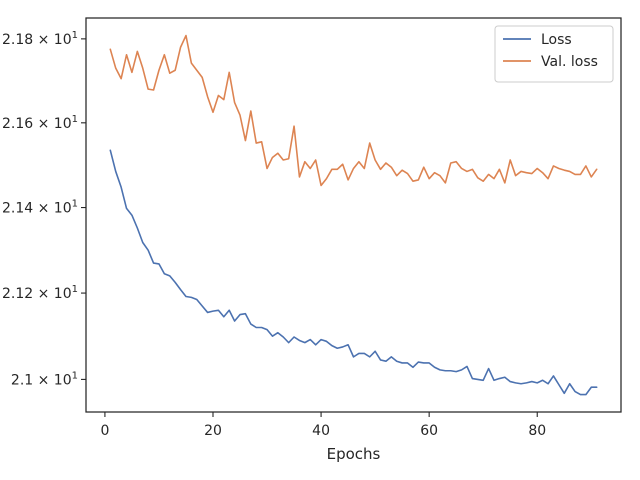 The width and height of the screenshot is (640, 480). What do you see at coordinates (569, 62) in the screenshot?
I see `legend-label-1: Val. loss` at bounding box center [569, 62].